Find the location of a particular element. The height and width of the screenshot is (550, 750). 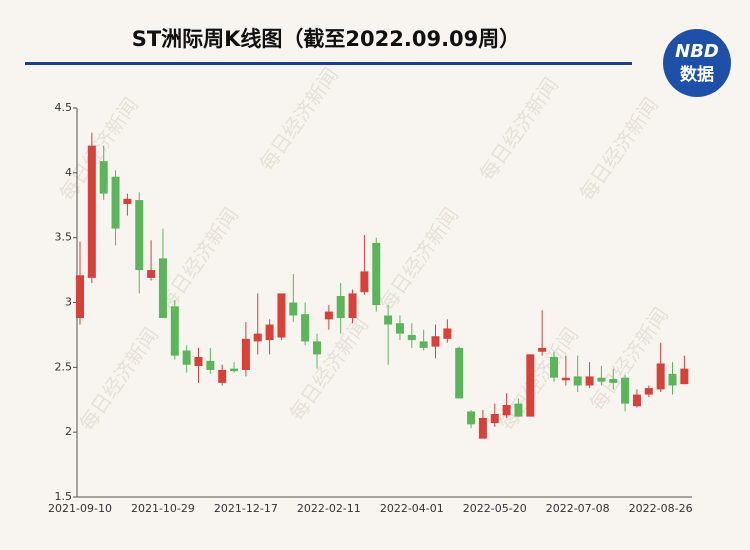

x-tick-label: 2021-10-29 is located at coordinates (163, 508).